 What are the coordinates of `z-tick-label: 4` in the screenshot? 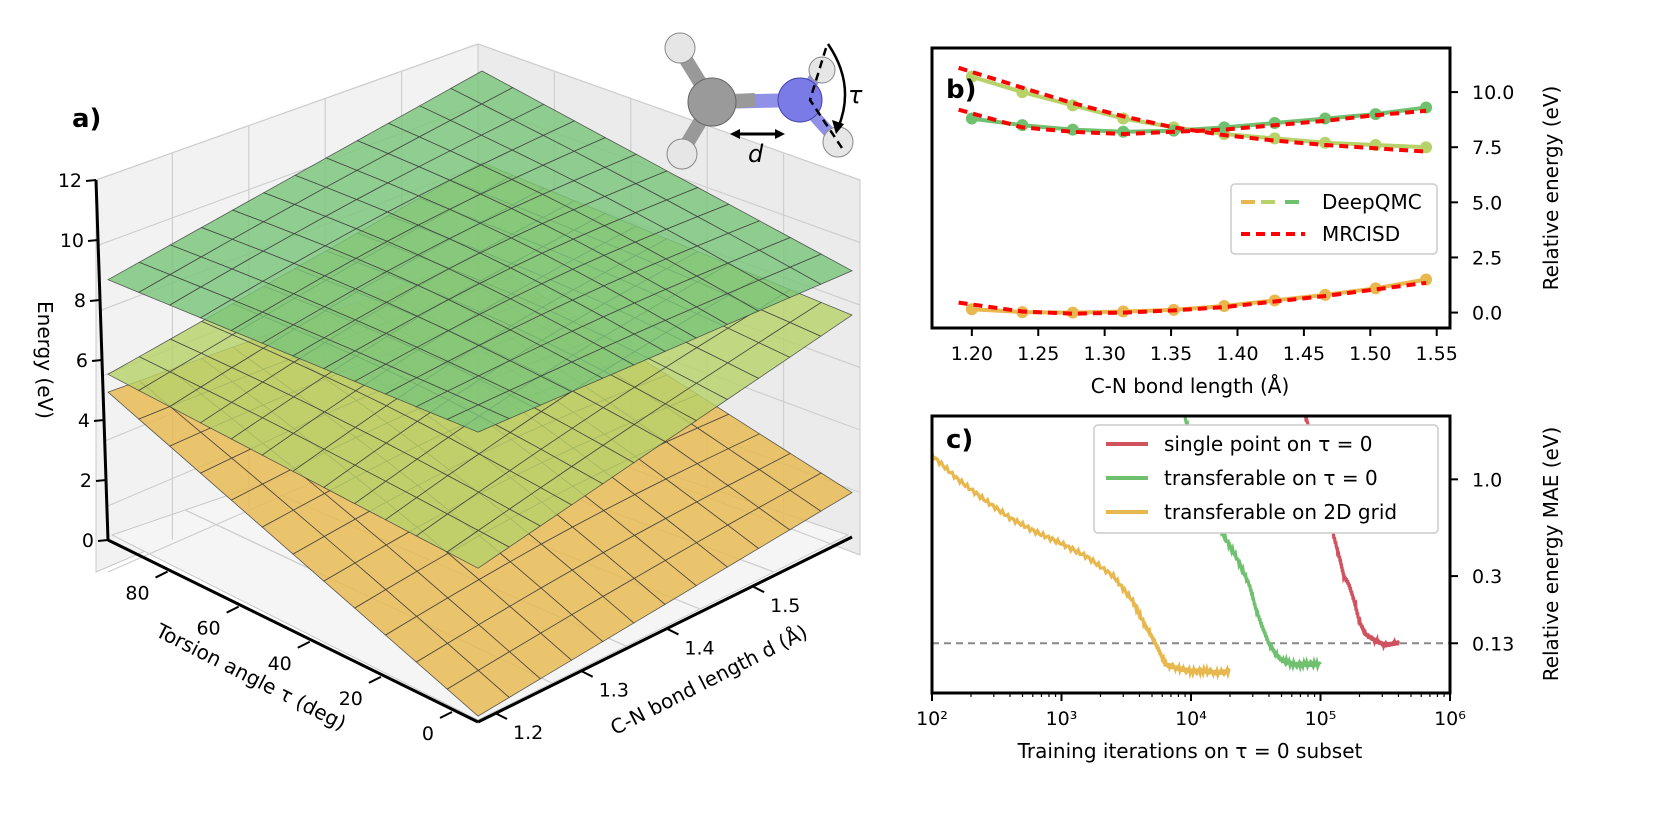 It's located at (84, 421).